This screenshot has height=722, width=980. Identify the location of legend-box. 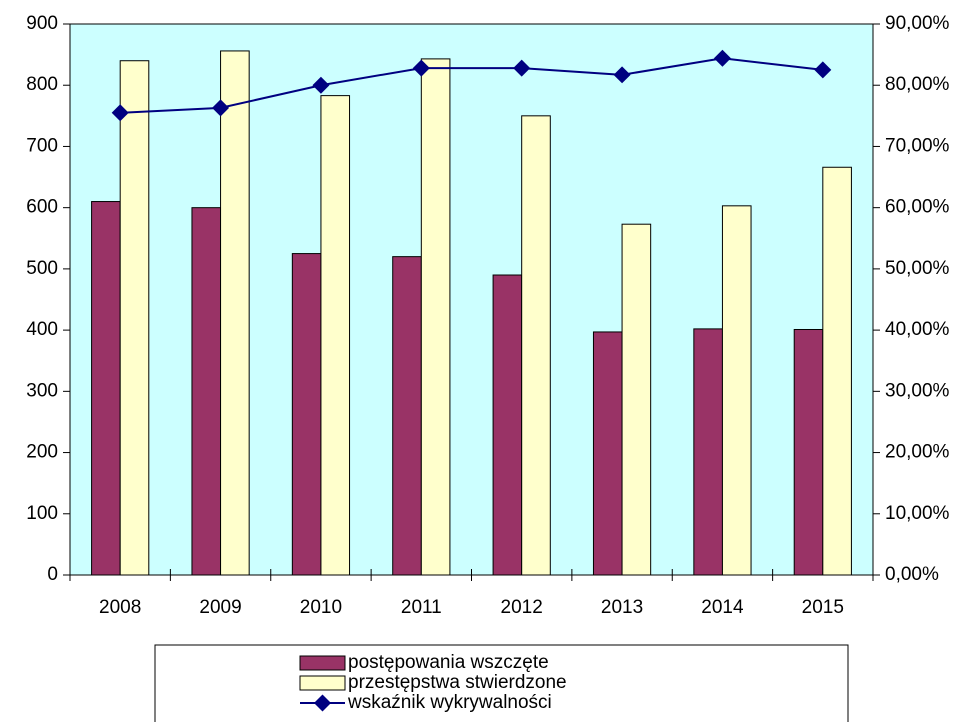
(501, 683).